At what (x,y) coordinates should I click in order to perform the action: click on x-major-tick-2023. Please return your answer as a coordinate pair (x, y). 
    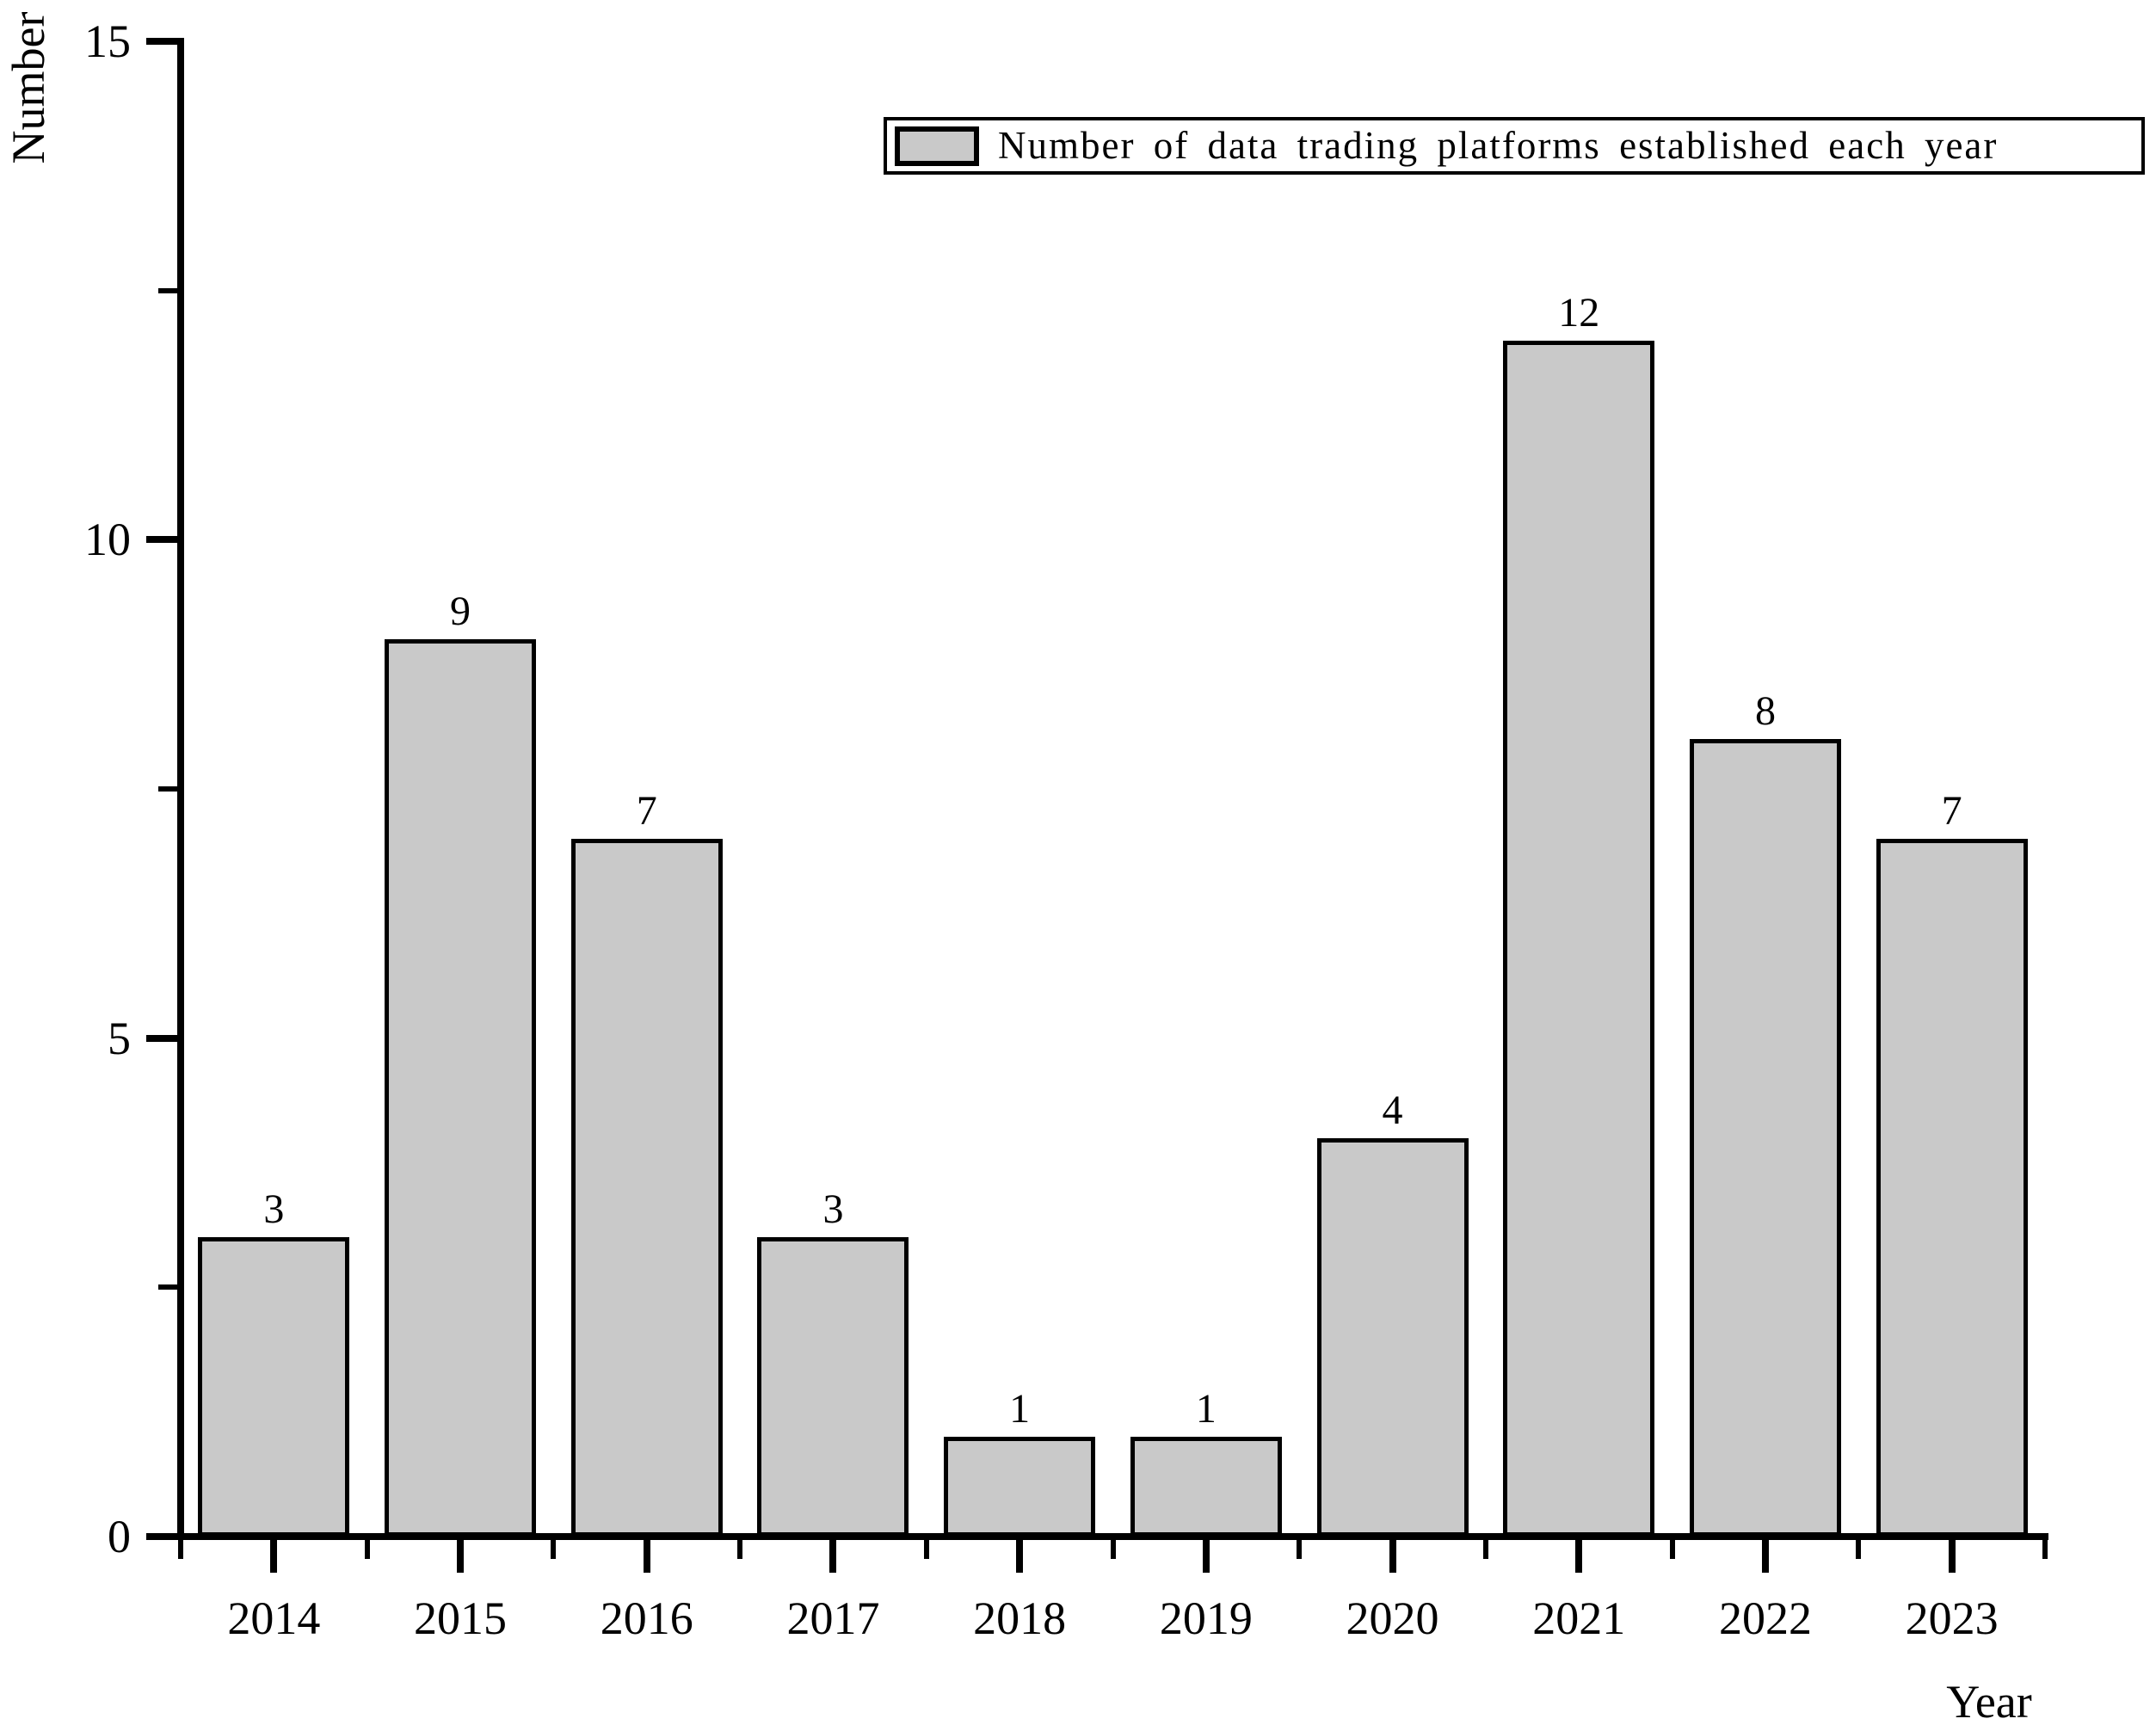
    Looking at the image, I should click on (1952, 1557).